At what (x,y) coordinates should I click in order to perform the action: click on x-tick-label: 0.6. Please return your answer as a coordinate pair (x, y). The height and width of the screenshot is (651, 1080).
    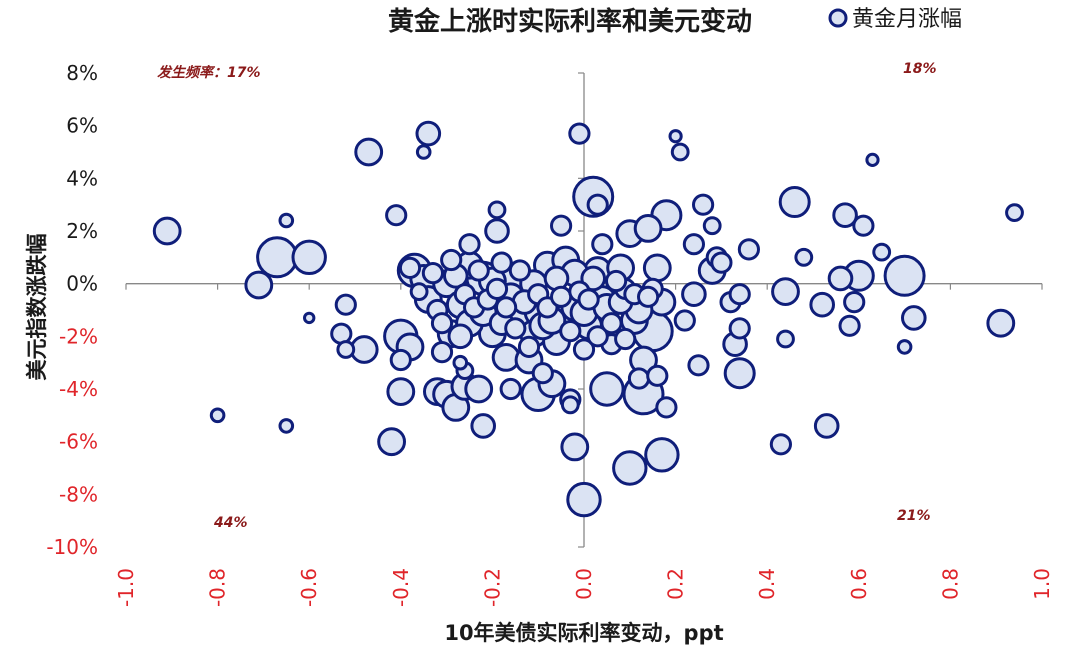
    Looking at the image, I should click on (859, 584).